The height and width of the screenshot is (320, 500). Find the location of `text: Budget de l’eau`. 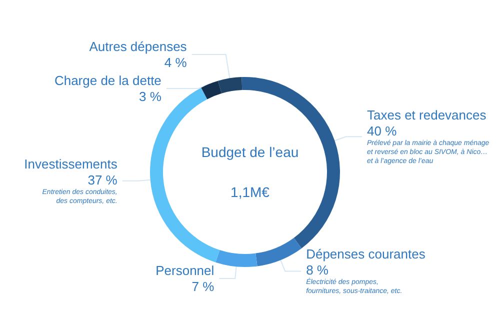

text: Budget de l’eau is located at coordinates (250, 152).